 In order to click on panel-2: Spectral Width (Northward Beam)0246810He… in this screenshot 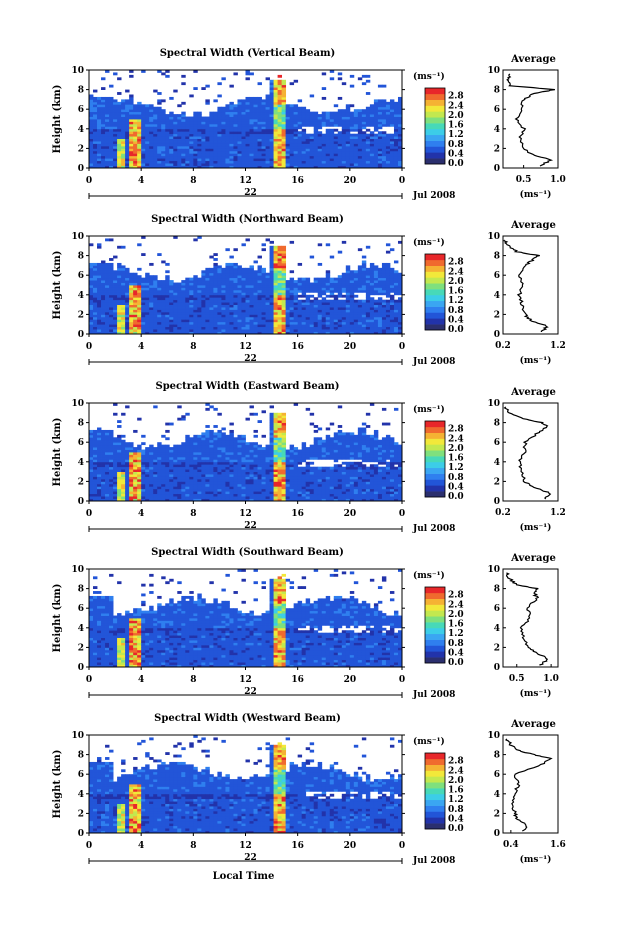, I will do `click(309, 290)`.